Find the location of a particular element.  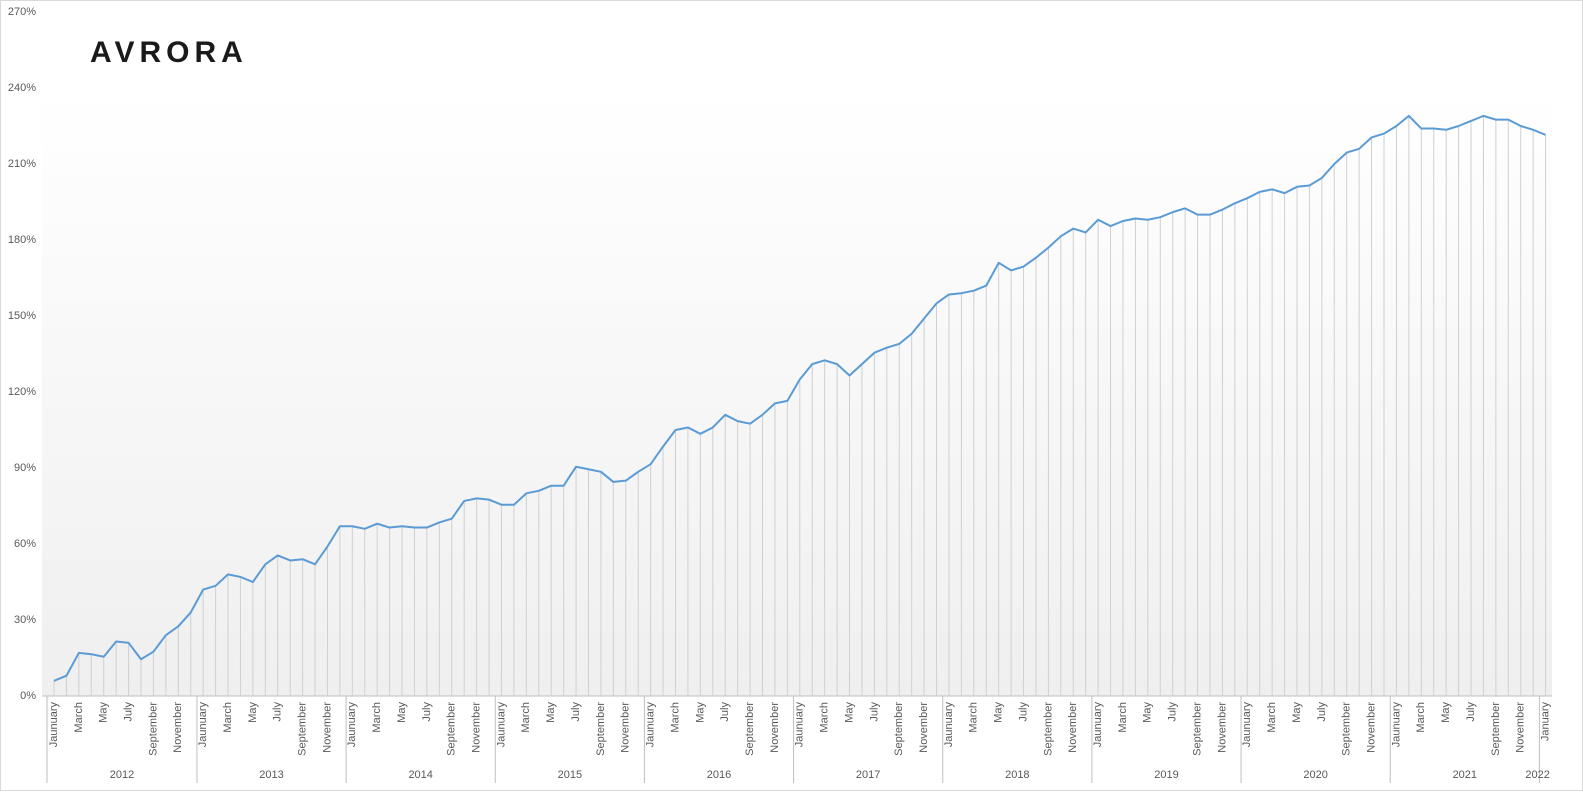

group-label: 2016 is located at coordinates (719, 775).